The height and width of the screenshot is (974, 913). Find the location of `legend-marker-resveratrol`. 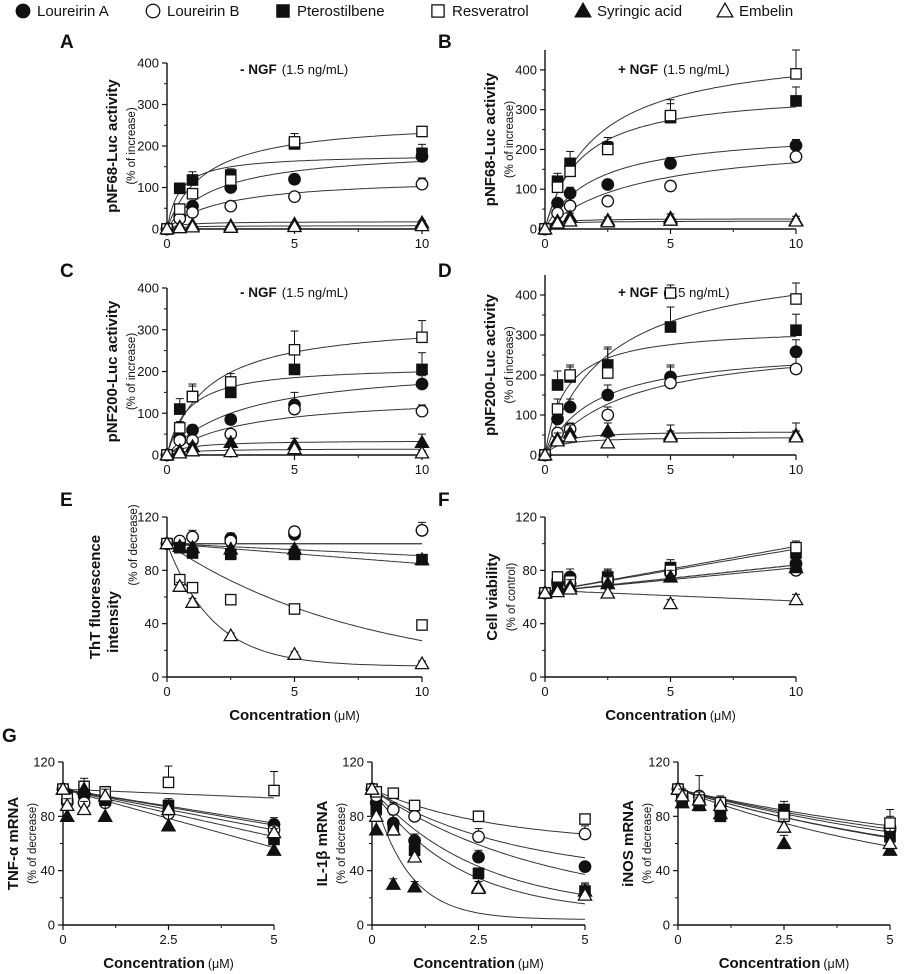

legend-marker-resveratrol is located at coordinates (438, 11).